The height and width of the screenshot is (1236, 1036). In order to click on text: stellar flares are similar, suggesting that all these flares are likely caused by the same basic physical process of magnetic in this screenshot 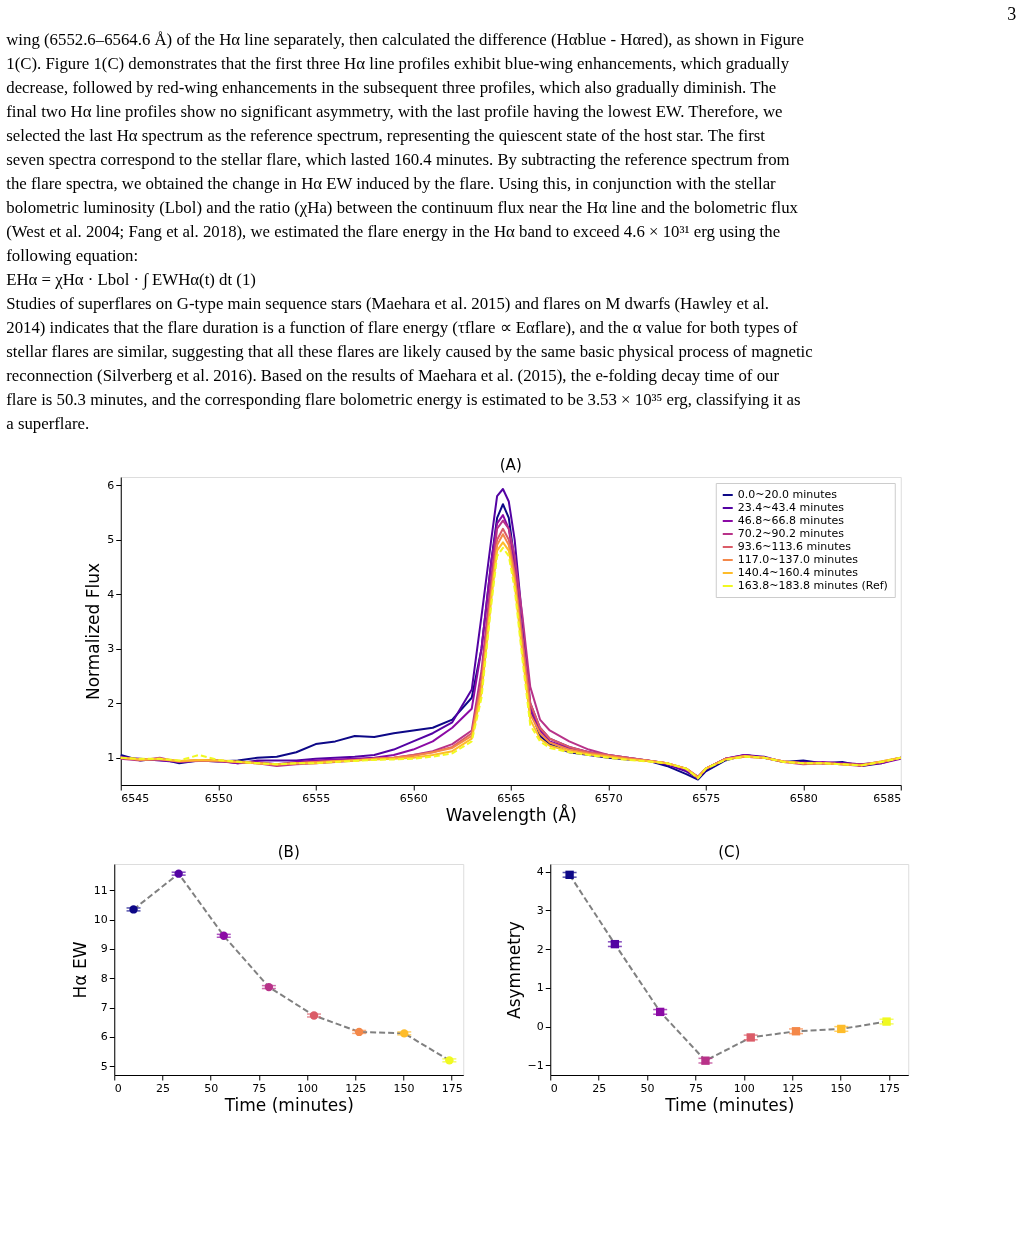, I will do `click(409, 351)`.